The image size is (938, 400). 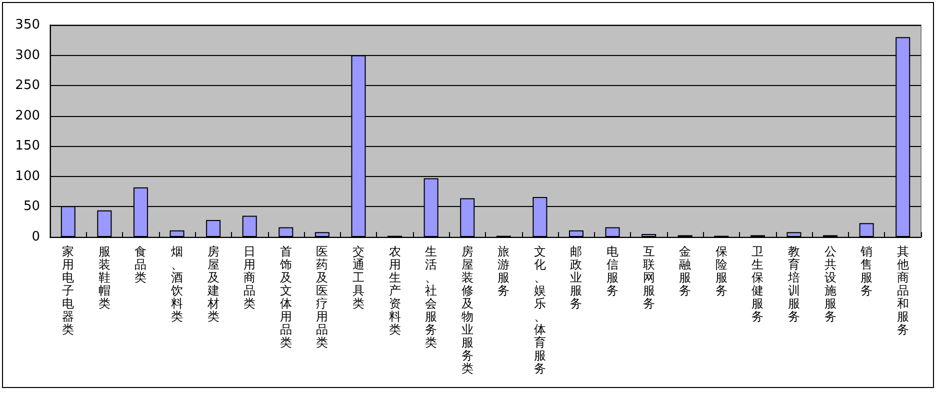 What do you see at coordinates (140, 264) in the screenshot?
I see `x-tick-label: 食品类` at bounding box center [140, 264].